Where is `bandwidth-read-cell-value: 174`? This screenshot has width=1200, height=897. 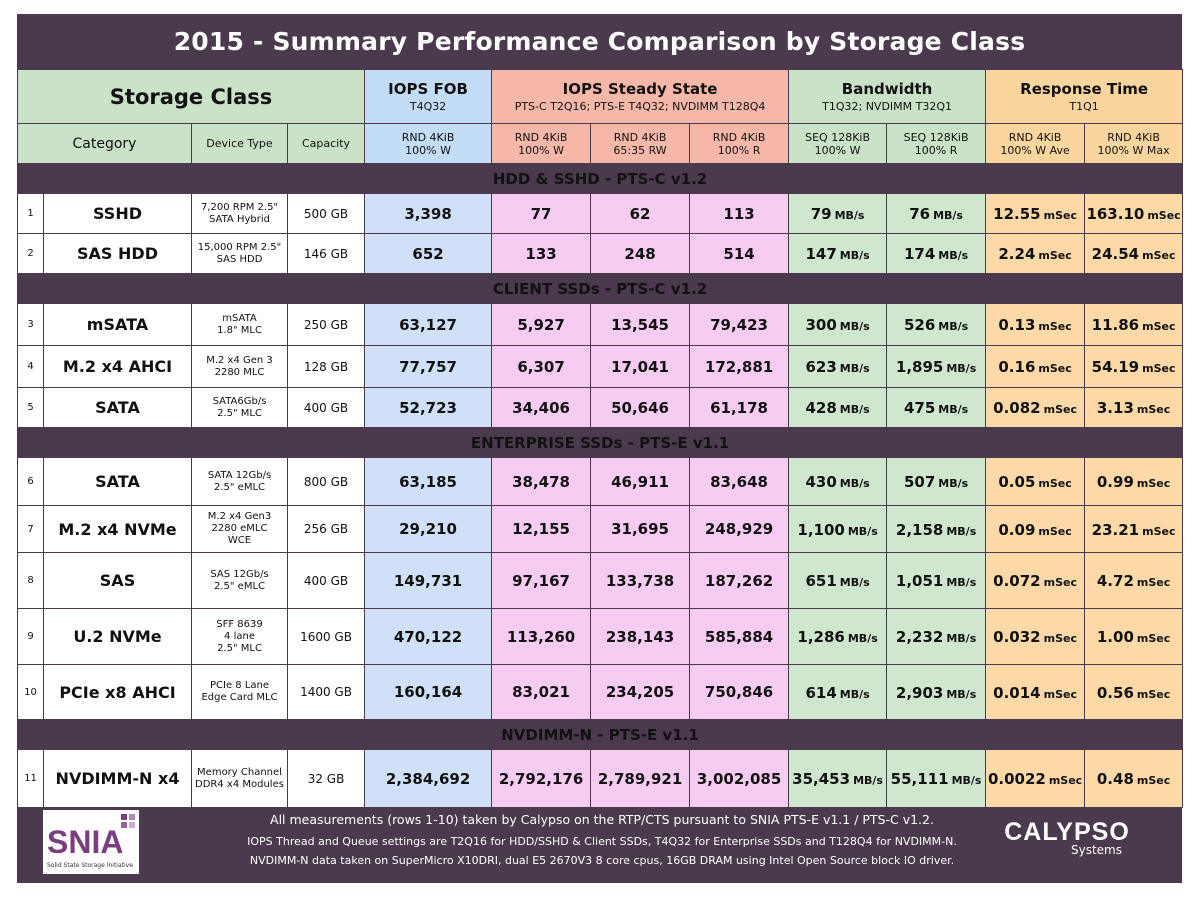
bandwidth-read-cell-value: 174 is located at coordinates (919, 254).